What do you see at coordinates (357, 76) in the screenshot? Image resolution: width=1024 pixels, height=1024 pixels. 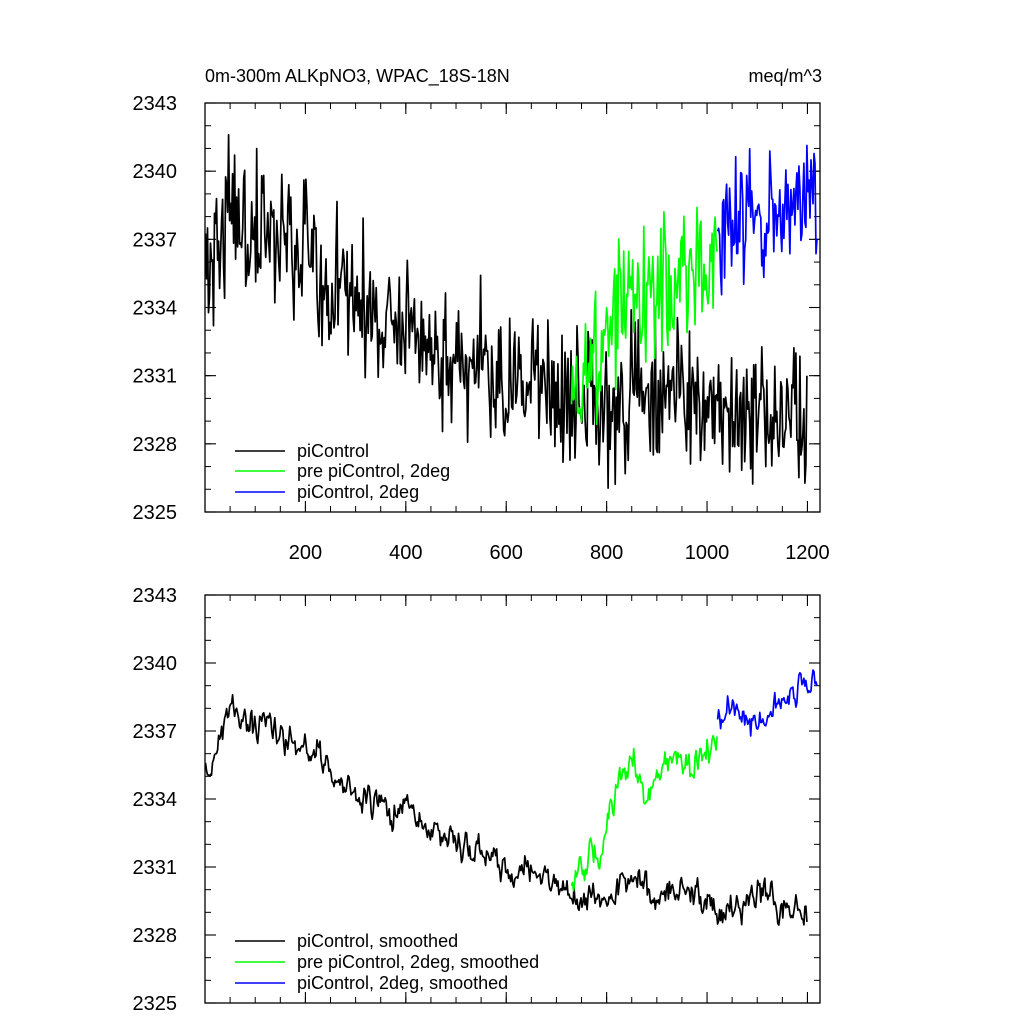 I see `chart-title: 0m-300m ALKpNO3, WPAC_18S-18N` at bounding box center [357, 76].